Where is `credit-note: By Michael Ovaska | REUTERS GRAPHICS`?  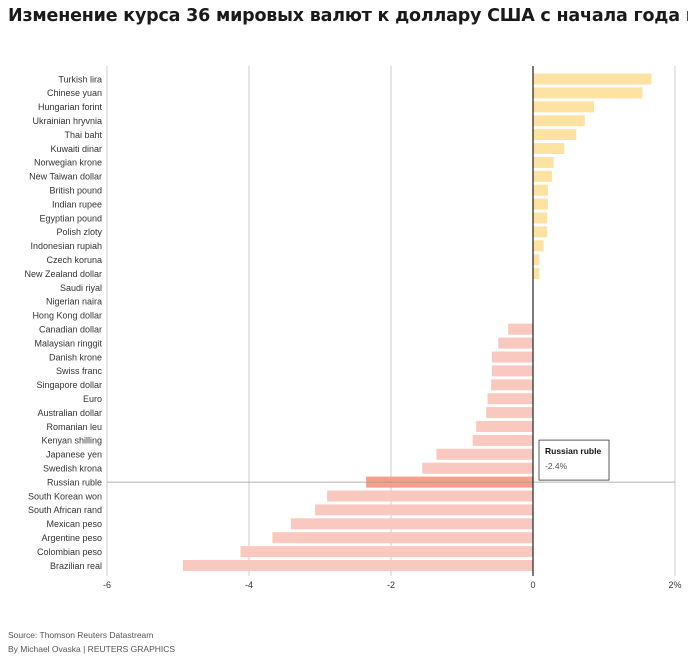
credit-note: By Michael Ovaska | REUTERS GRAPHICS is located at coordinates (92, 649).